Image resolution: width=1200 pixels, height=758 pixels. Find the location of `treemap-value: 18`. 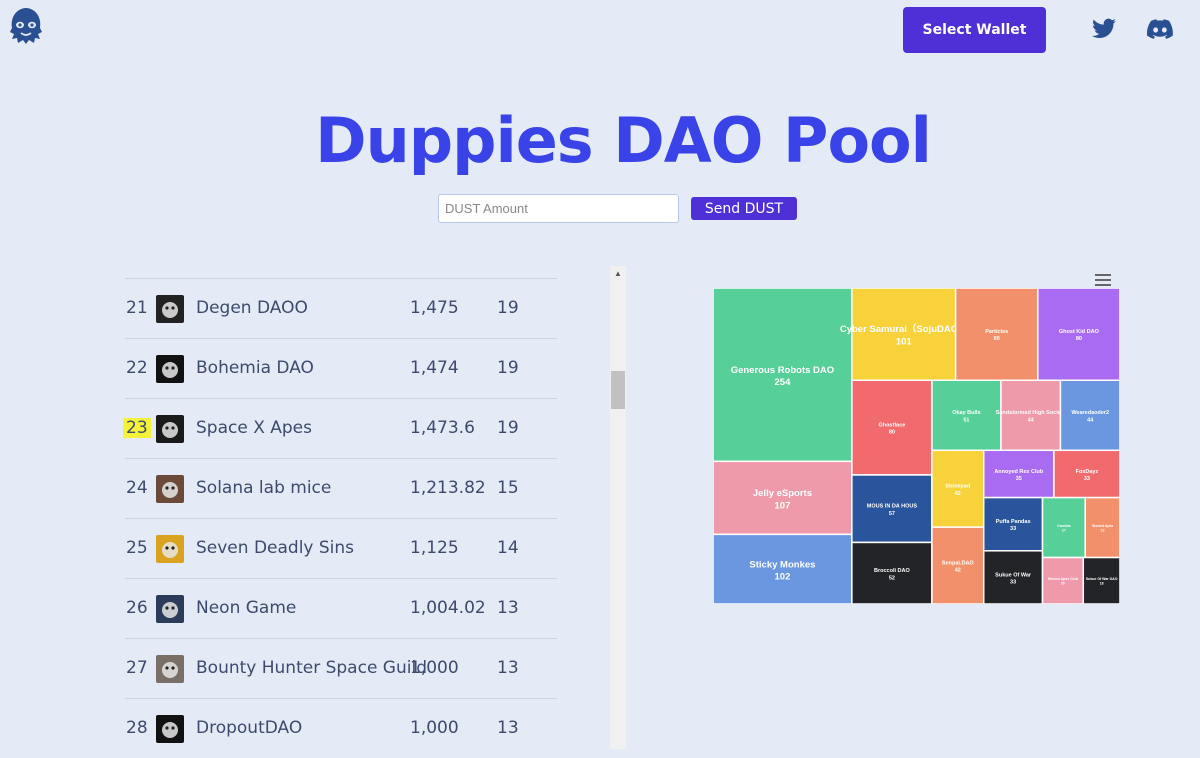

treemap-value: 18 is located at coordinates (1102, 584).